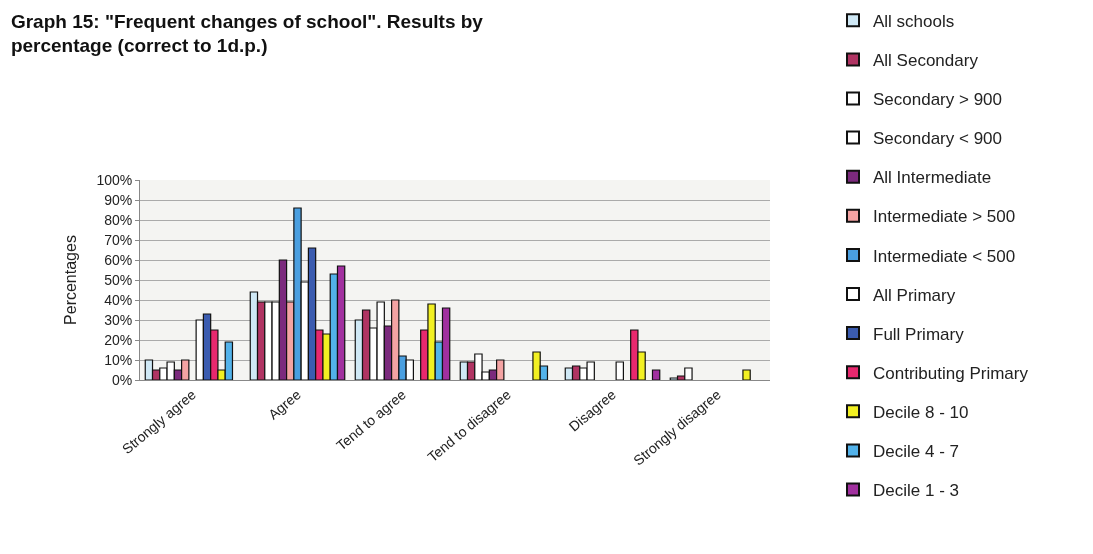  I want to click on legend-label: Contributing Primary, so click(951, 373).